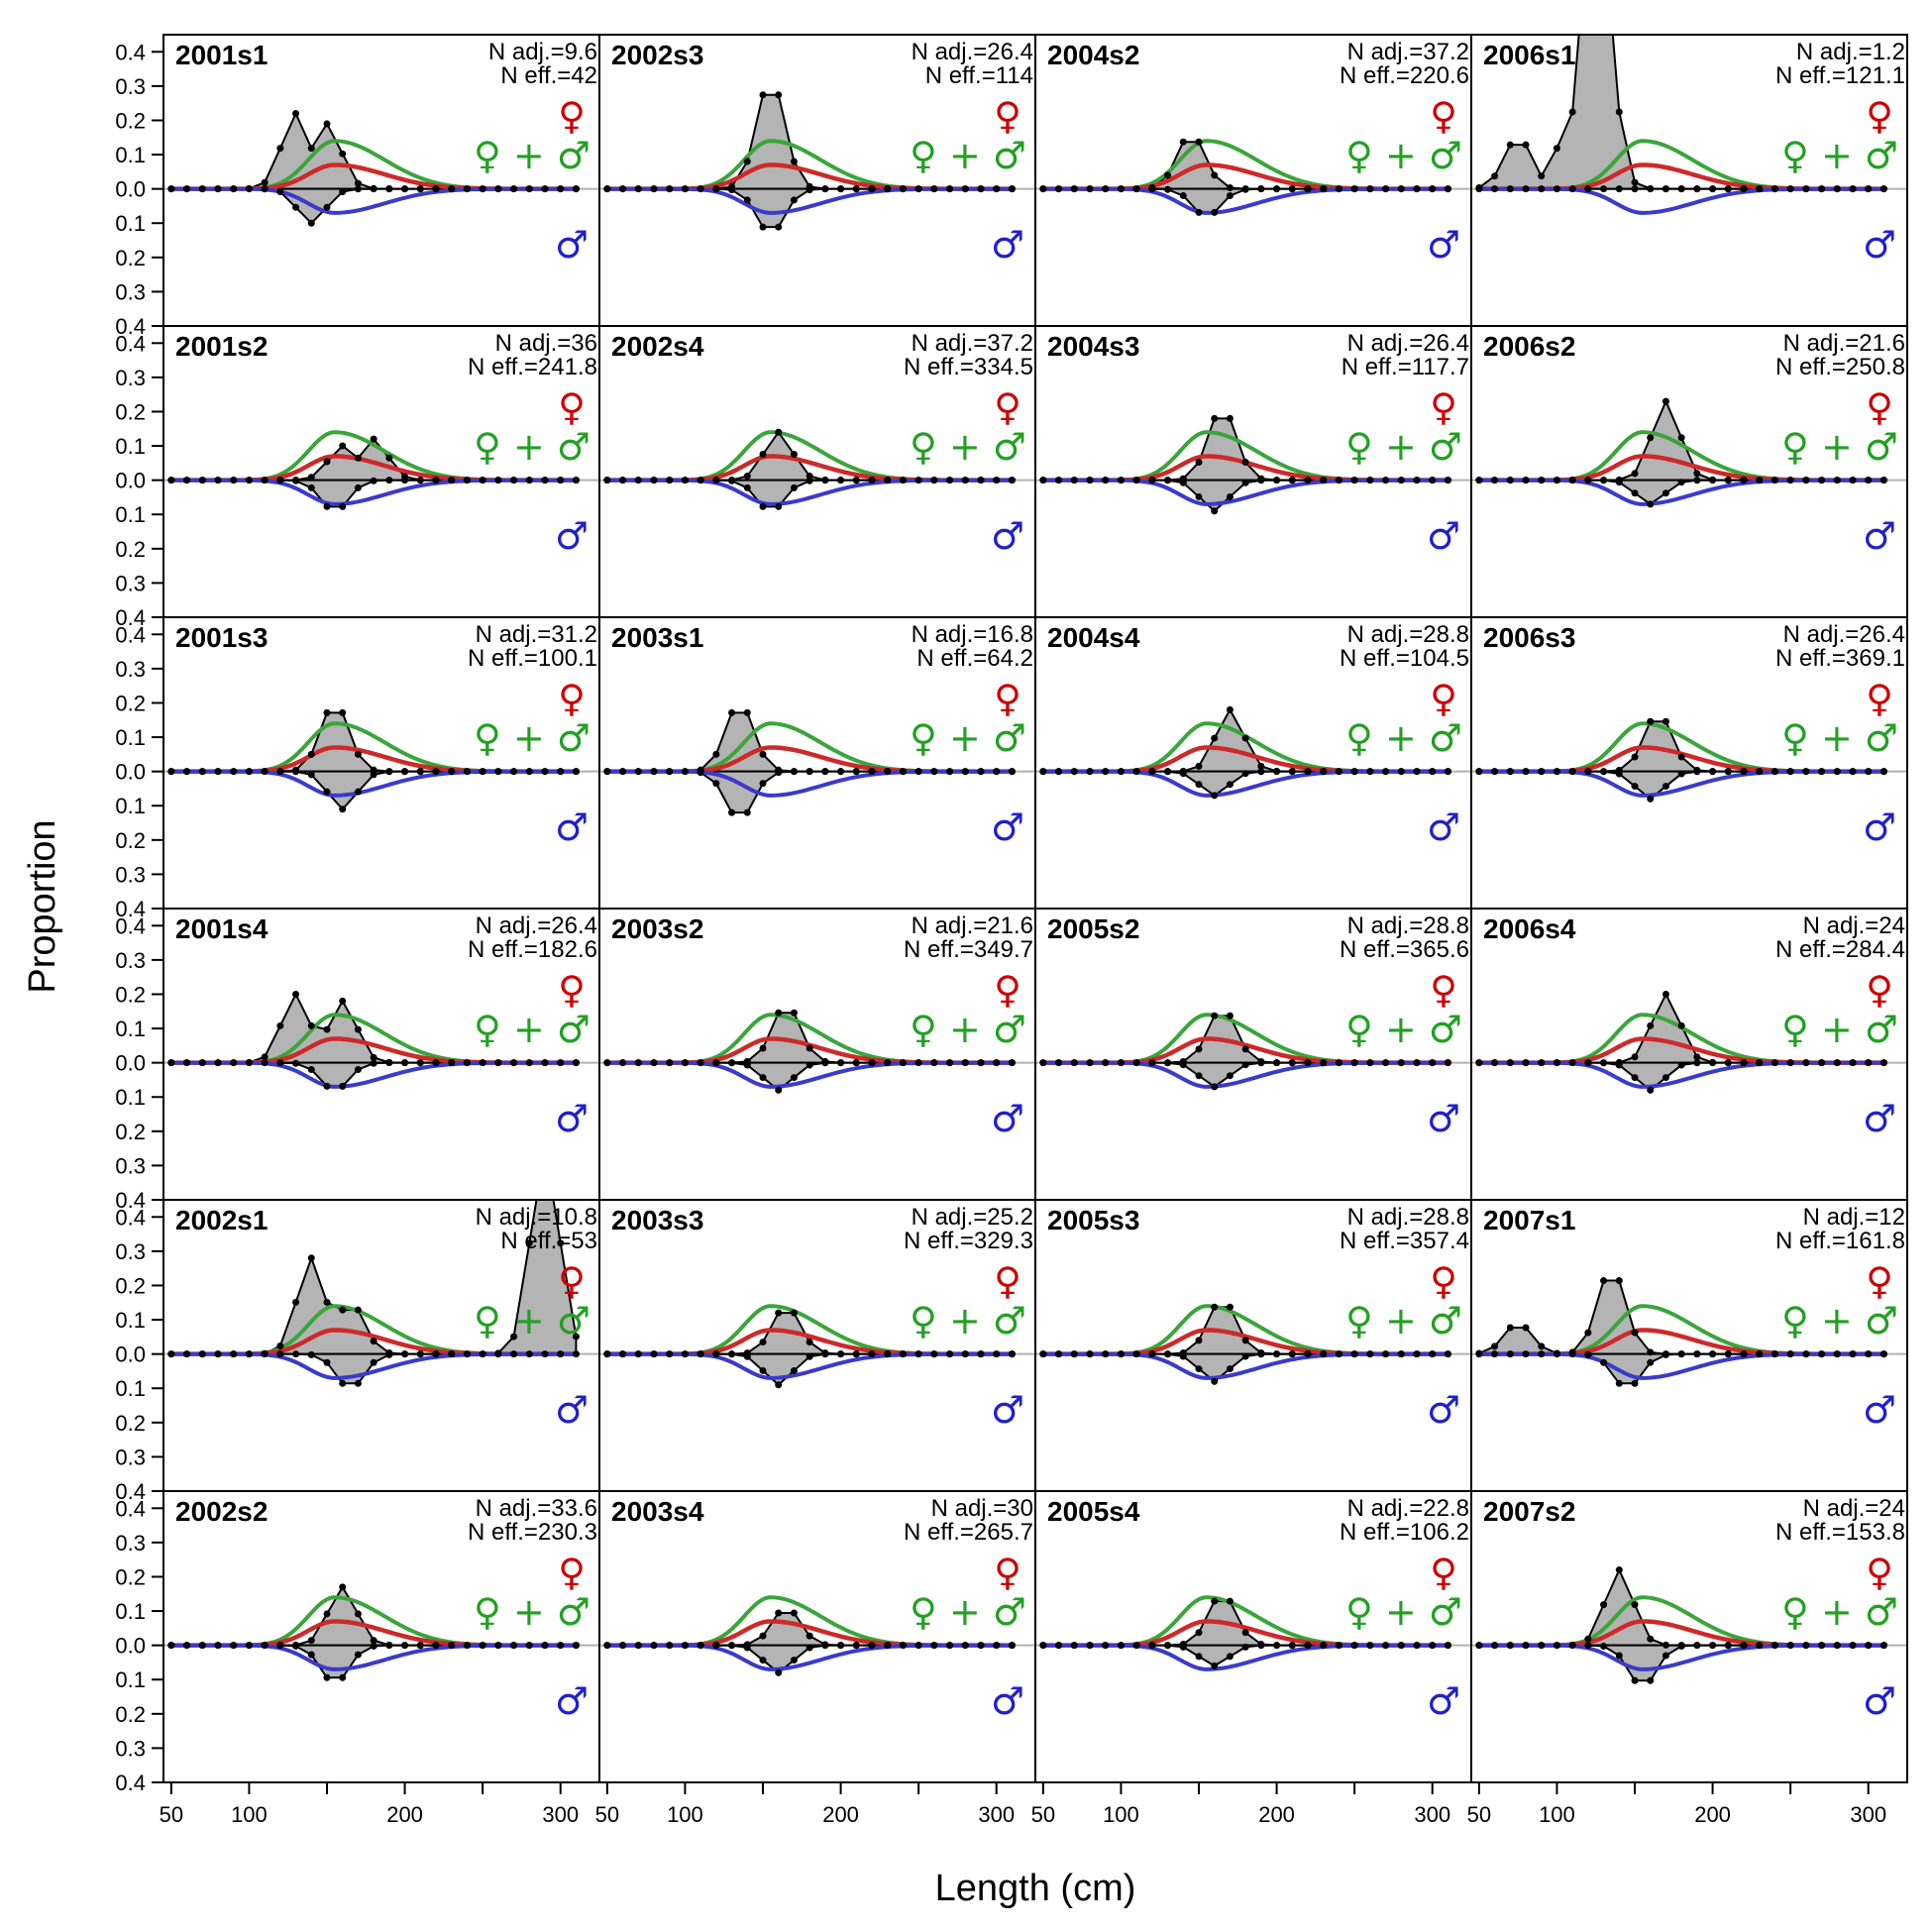 Image resolution: width=1932 pixels, height=1932 pixels. Describe the element at coordinates (130, 1063) in the screenshot. I see `y-tick-label: 0.0` at that location.